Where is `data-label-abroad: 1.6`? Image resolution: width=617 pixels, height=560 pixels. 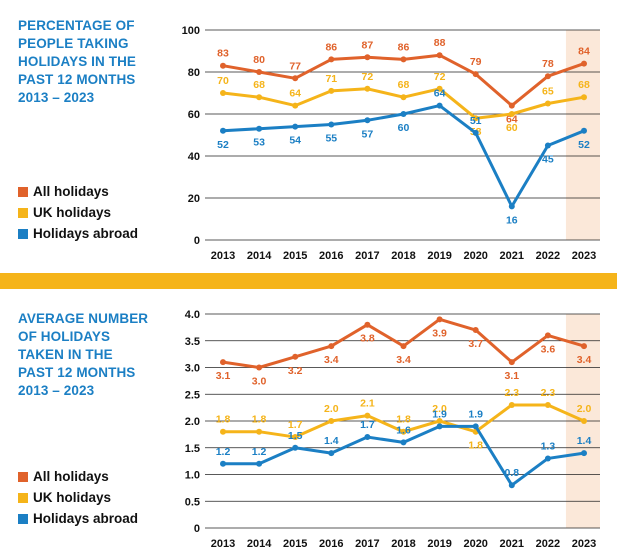 data-label-abroad: 1.6 is located at coordinates (403, 430).